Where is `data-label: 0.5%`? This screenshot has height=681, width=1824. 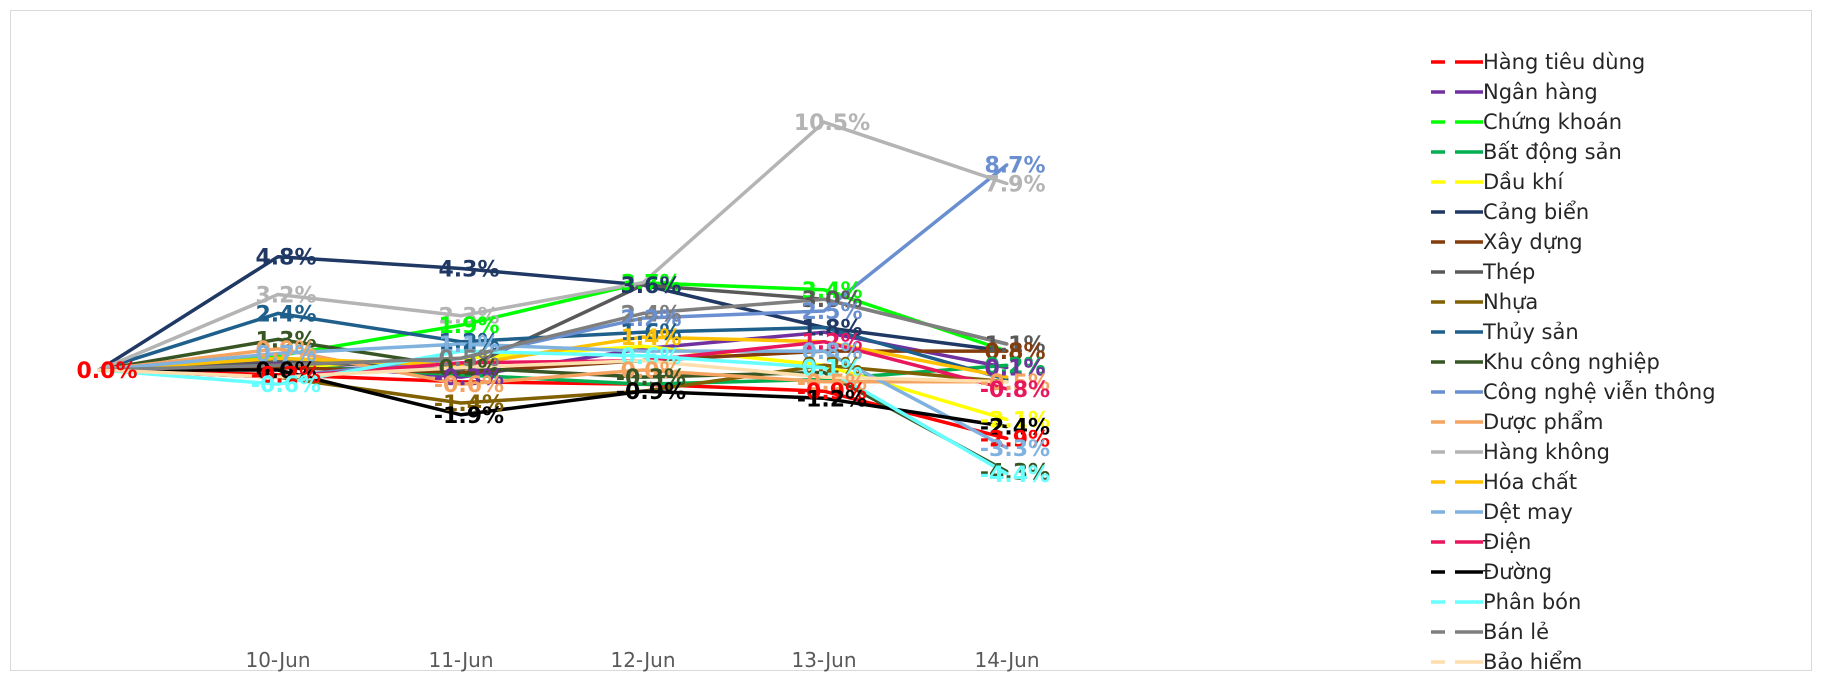 data-label: 0.5% is located at coordinates (468, 359).